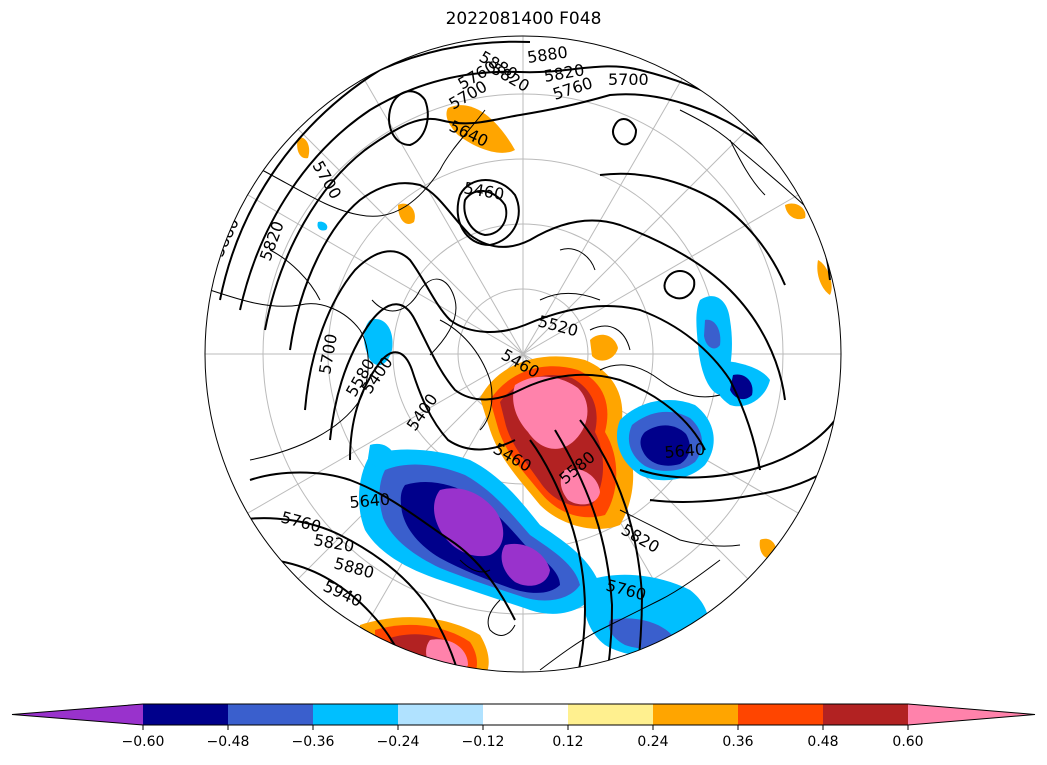 The width and height of the screenshot is (1047, 765). I want to click on colorbar-tick-label: 0.60, so click(907, 742).